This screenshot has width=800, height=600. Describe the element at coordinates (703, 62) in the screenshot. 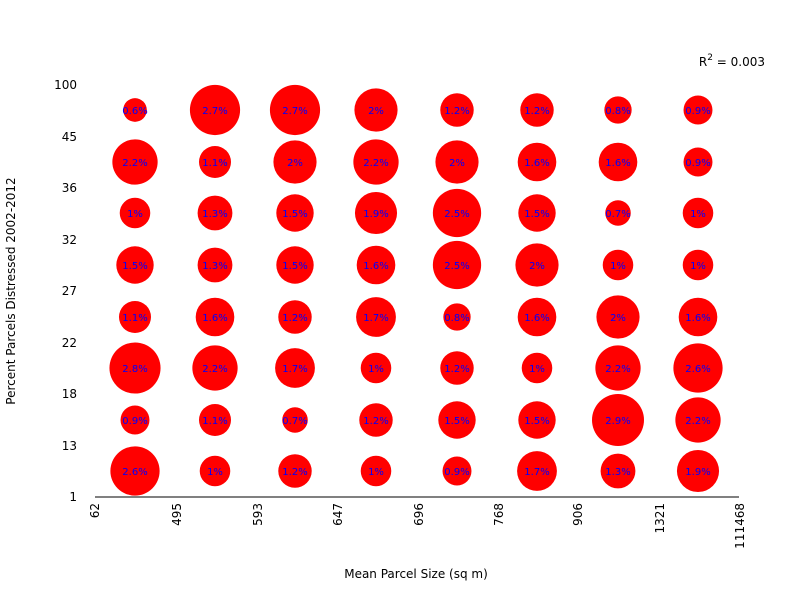

I see `r-squared-symbol: R` at that location.